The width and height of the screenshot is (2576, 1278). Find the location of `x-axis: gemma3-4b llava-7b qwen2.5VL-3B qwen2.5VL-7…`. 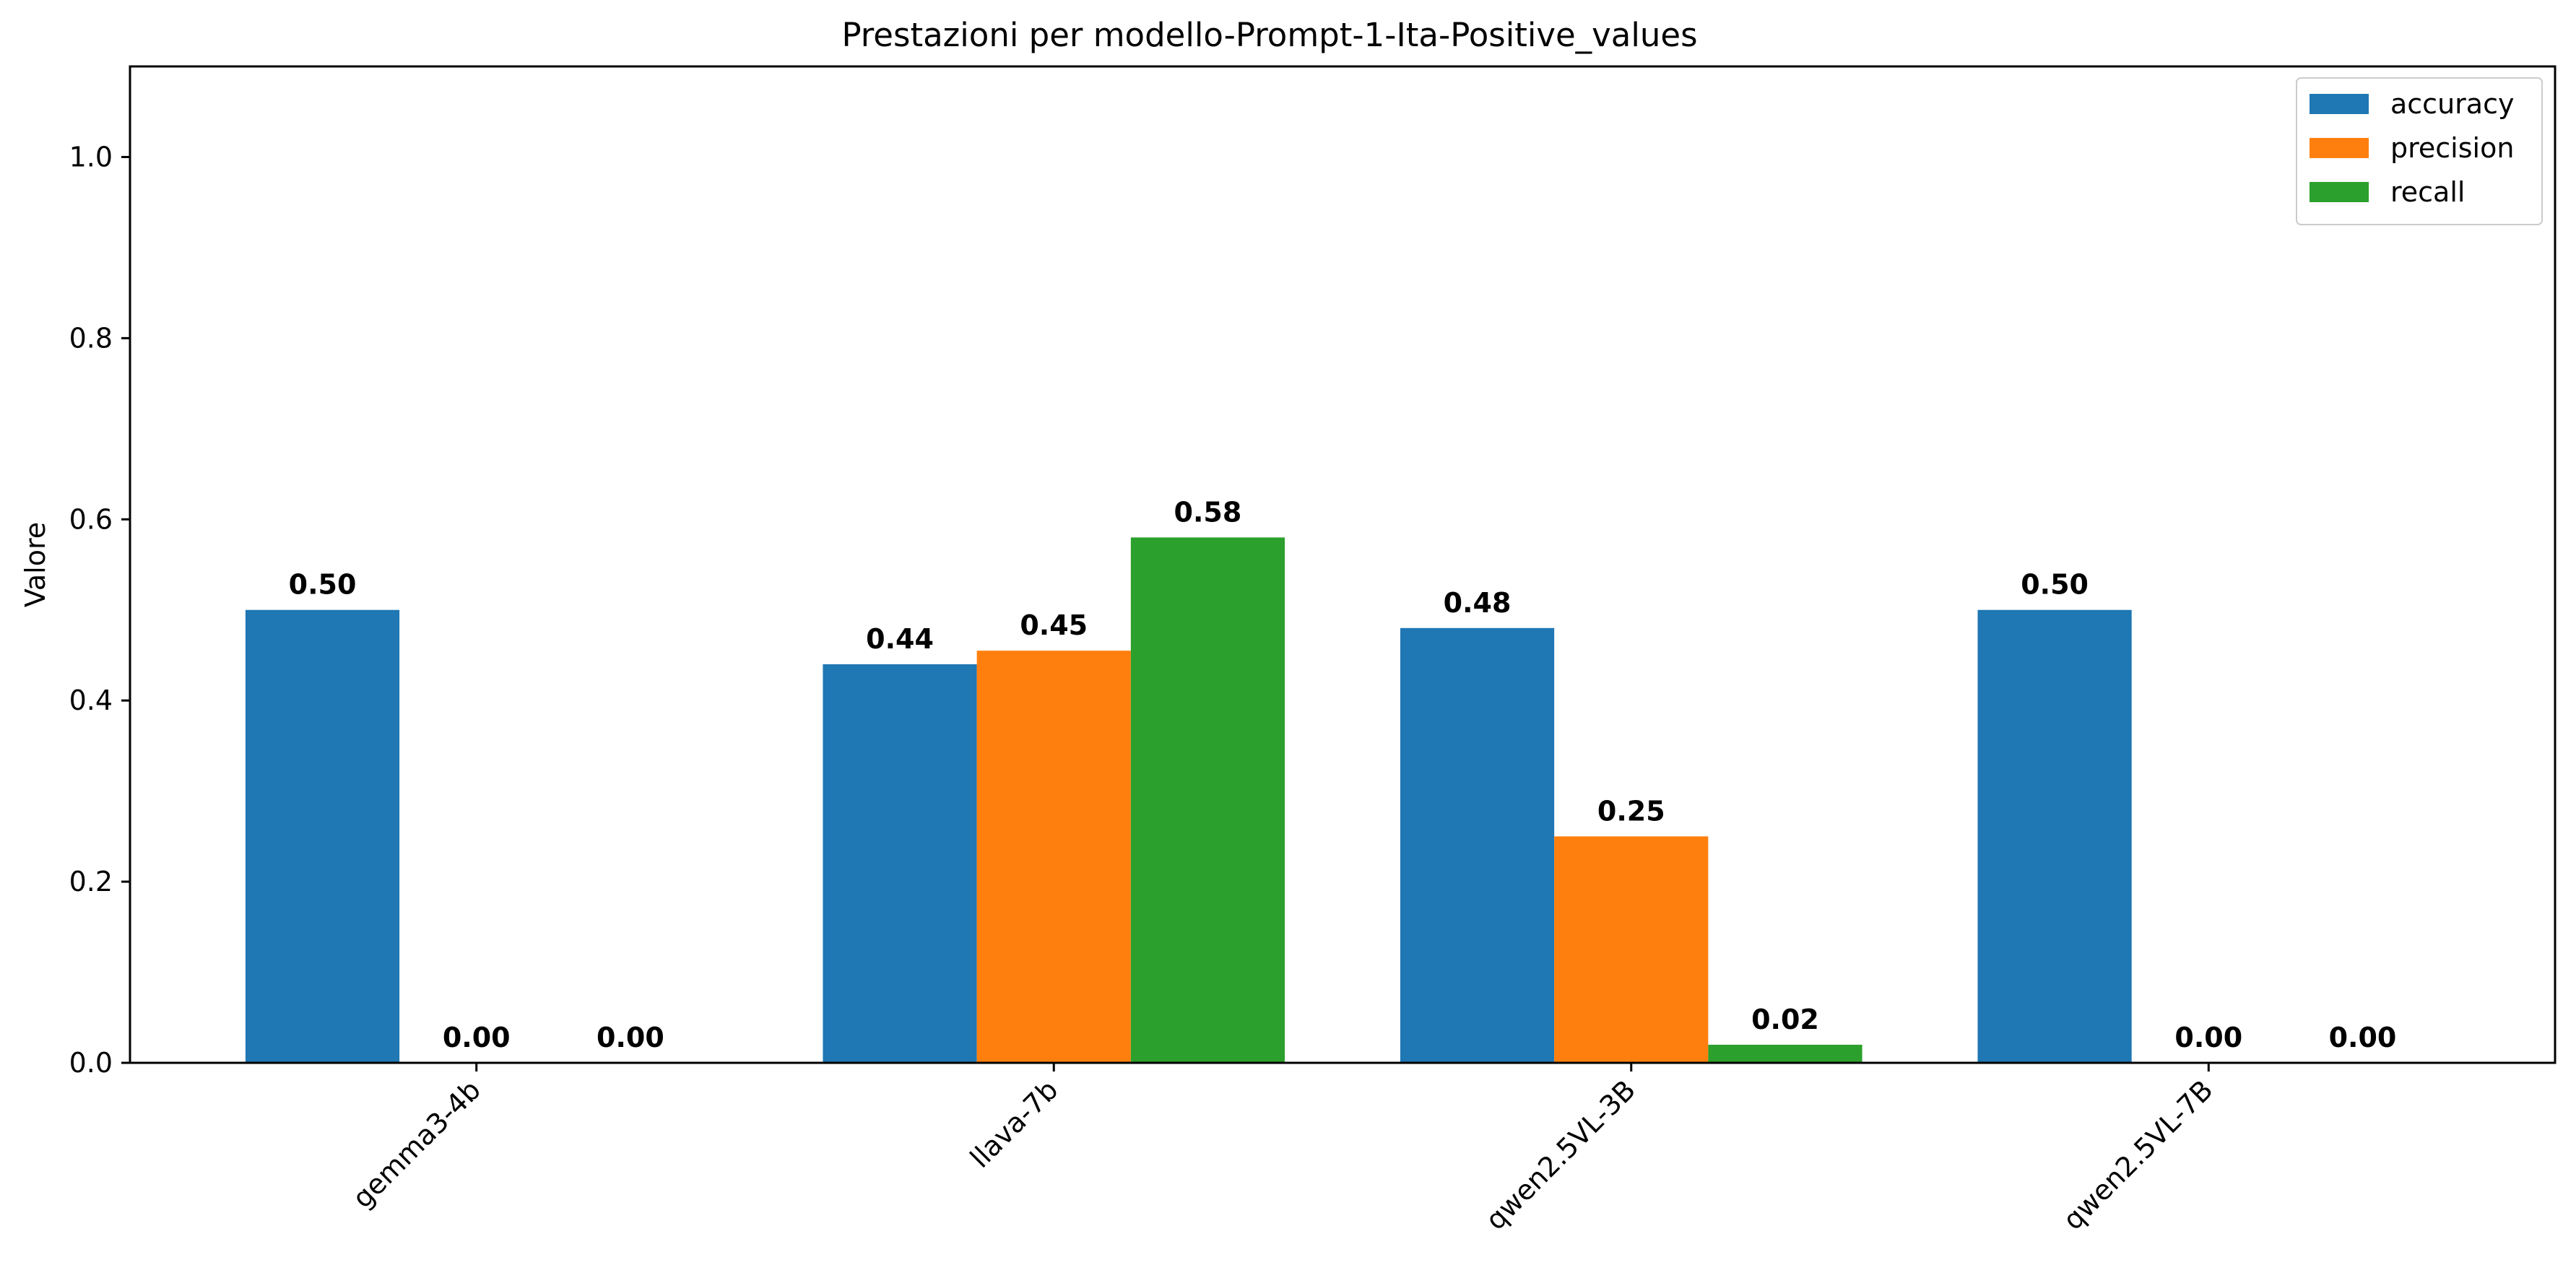

x-axis: gemma3-4b llava-7b qwen2.5VL-3B qwen2.5VL-7… is located at coordinates (1283, 1150).